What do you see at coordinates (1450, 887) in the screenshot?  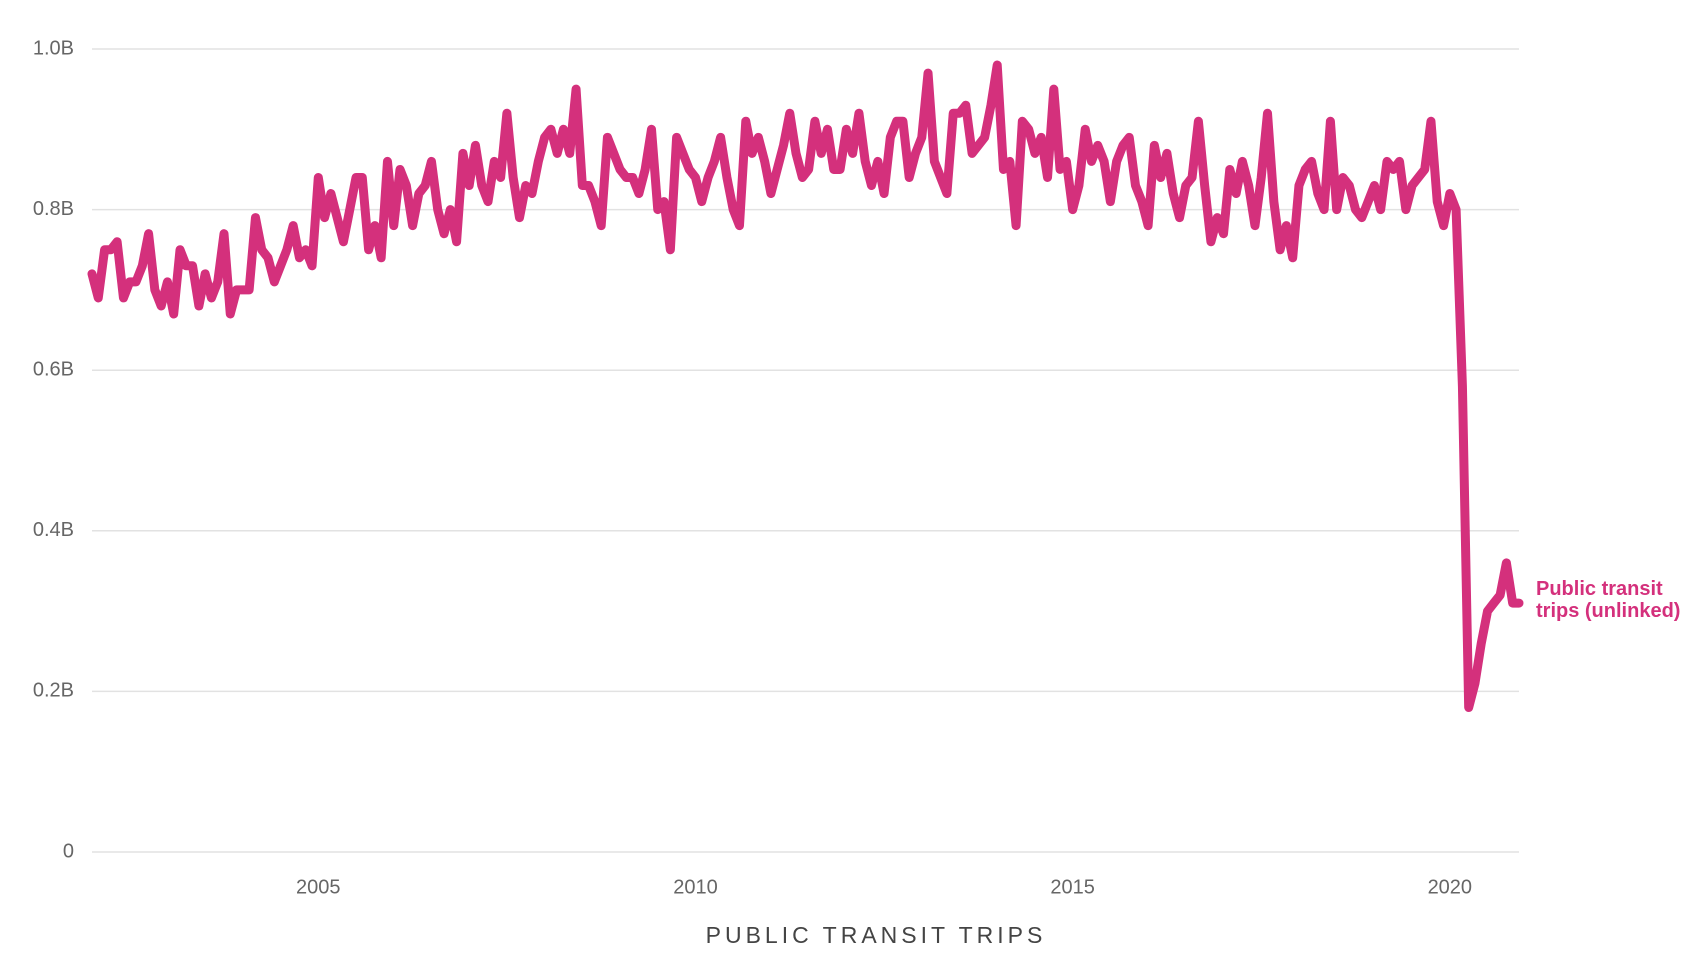 I see `x-tick-label: 2020` at bounding box center [1450, 887].